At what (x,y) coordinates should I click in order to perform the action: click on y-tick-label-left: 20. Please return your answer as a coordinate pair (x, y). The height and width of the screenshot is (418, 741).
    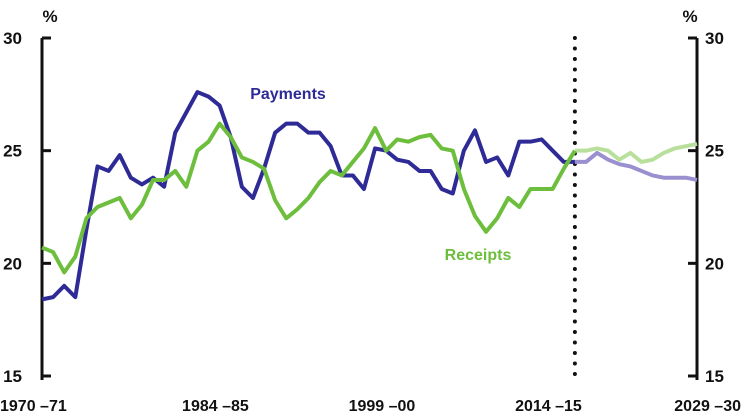
    Looking at the image, I should click on (12, 263).